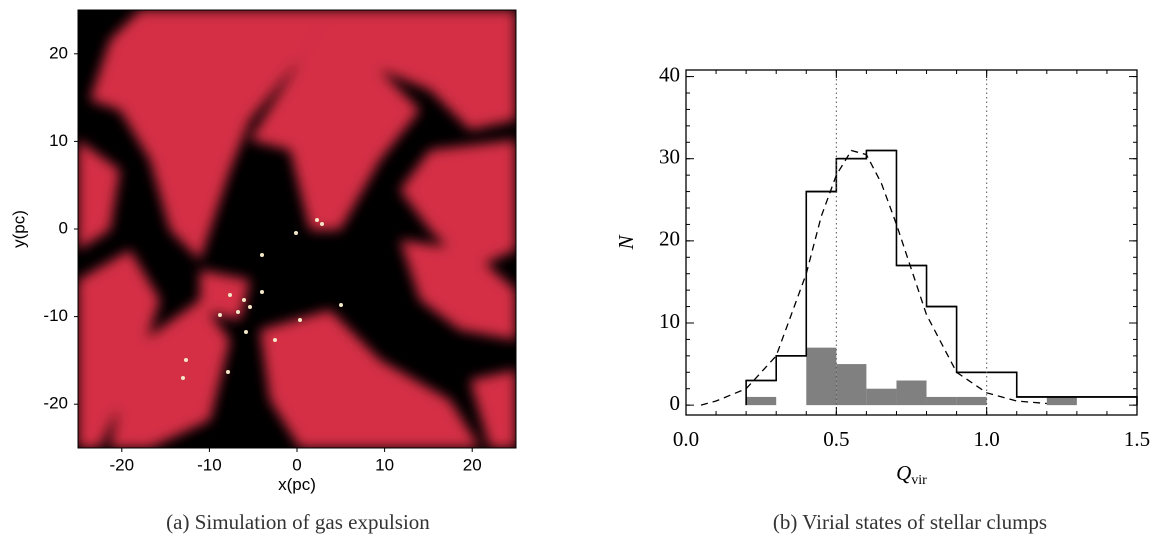 This screenshot has width=1159, height=546. Describe the element at coordinates (987, 439) in the screenshot. I see `x-tick-label: 1.0` at that location.